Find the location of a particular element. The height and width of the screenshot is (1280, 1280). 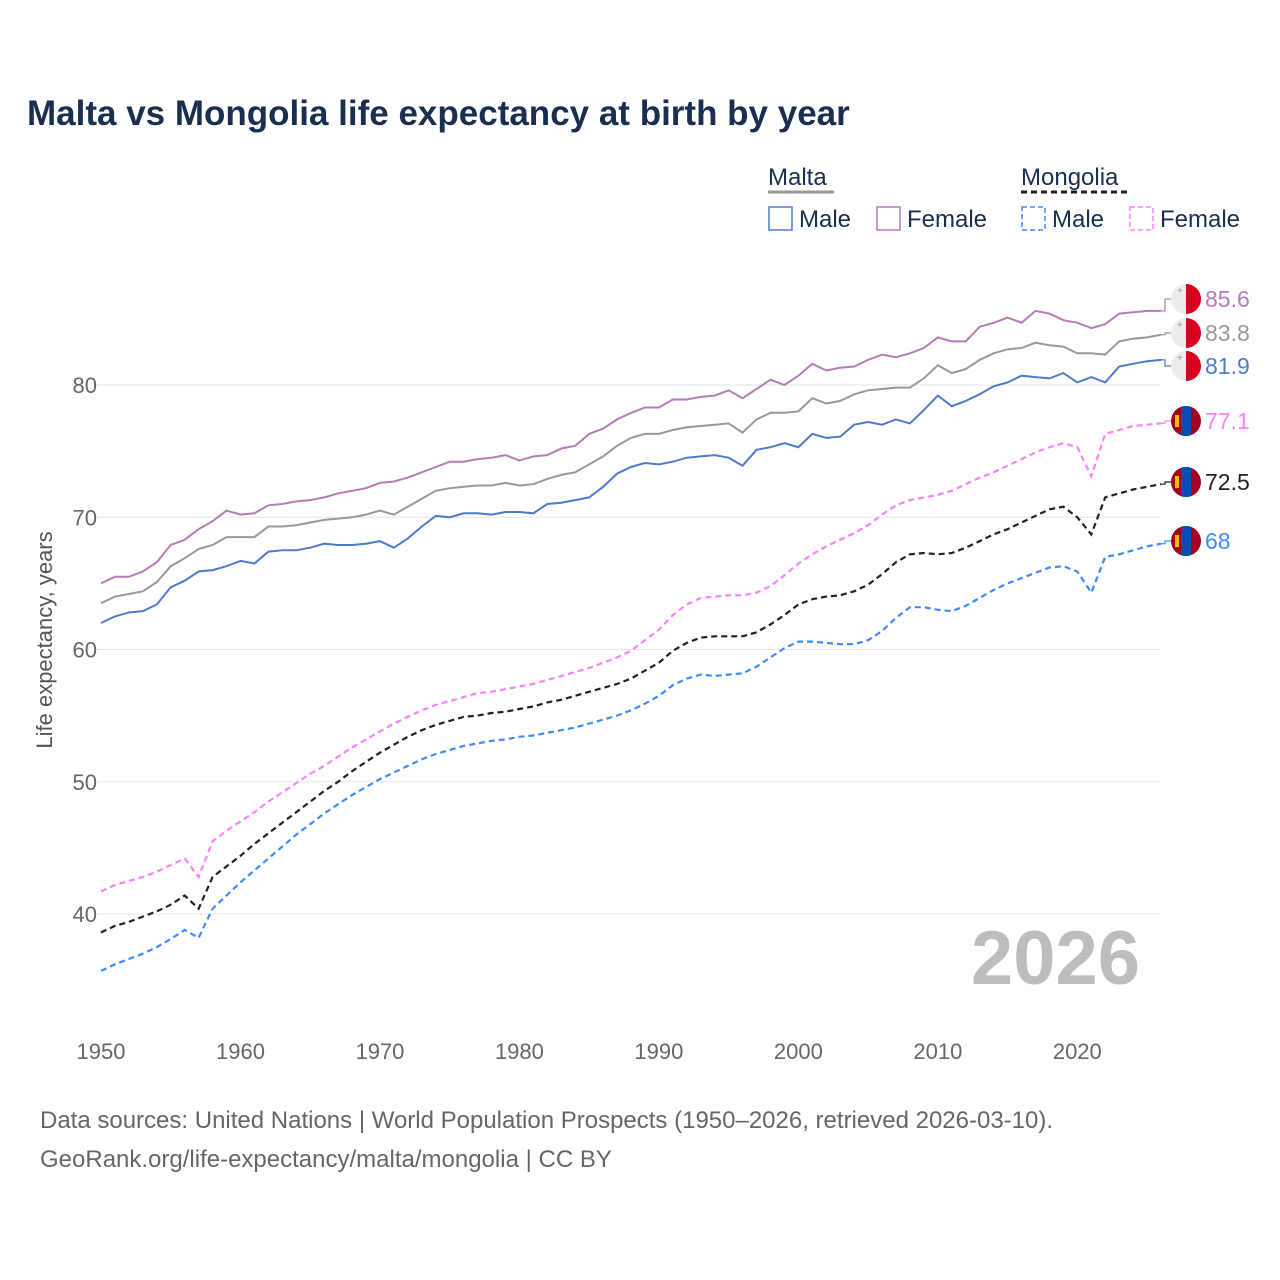

x-tick-label: 1970 is located at coordinates (379, 1051).